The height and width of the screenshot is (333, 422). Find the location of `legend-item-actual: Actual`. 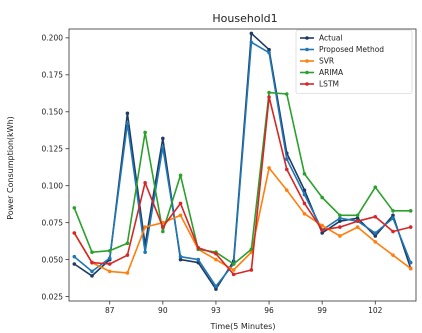

legend-item-actual: Actual is located at coordinates (321, 38).